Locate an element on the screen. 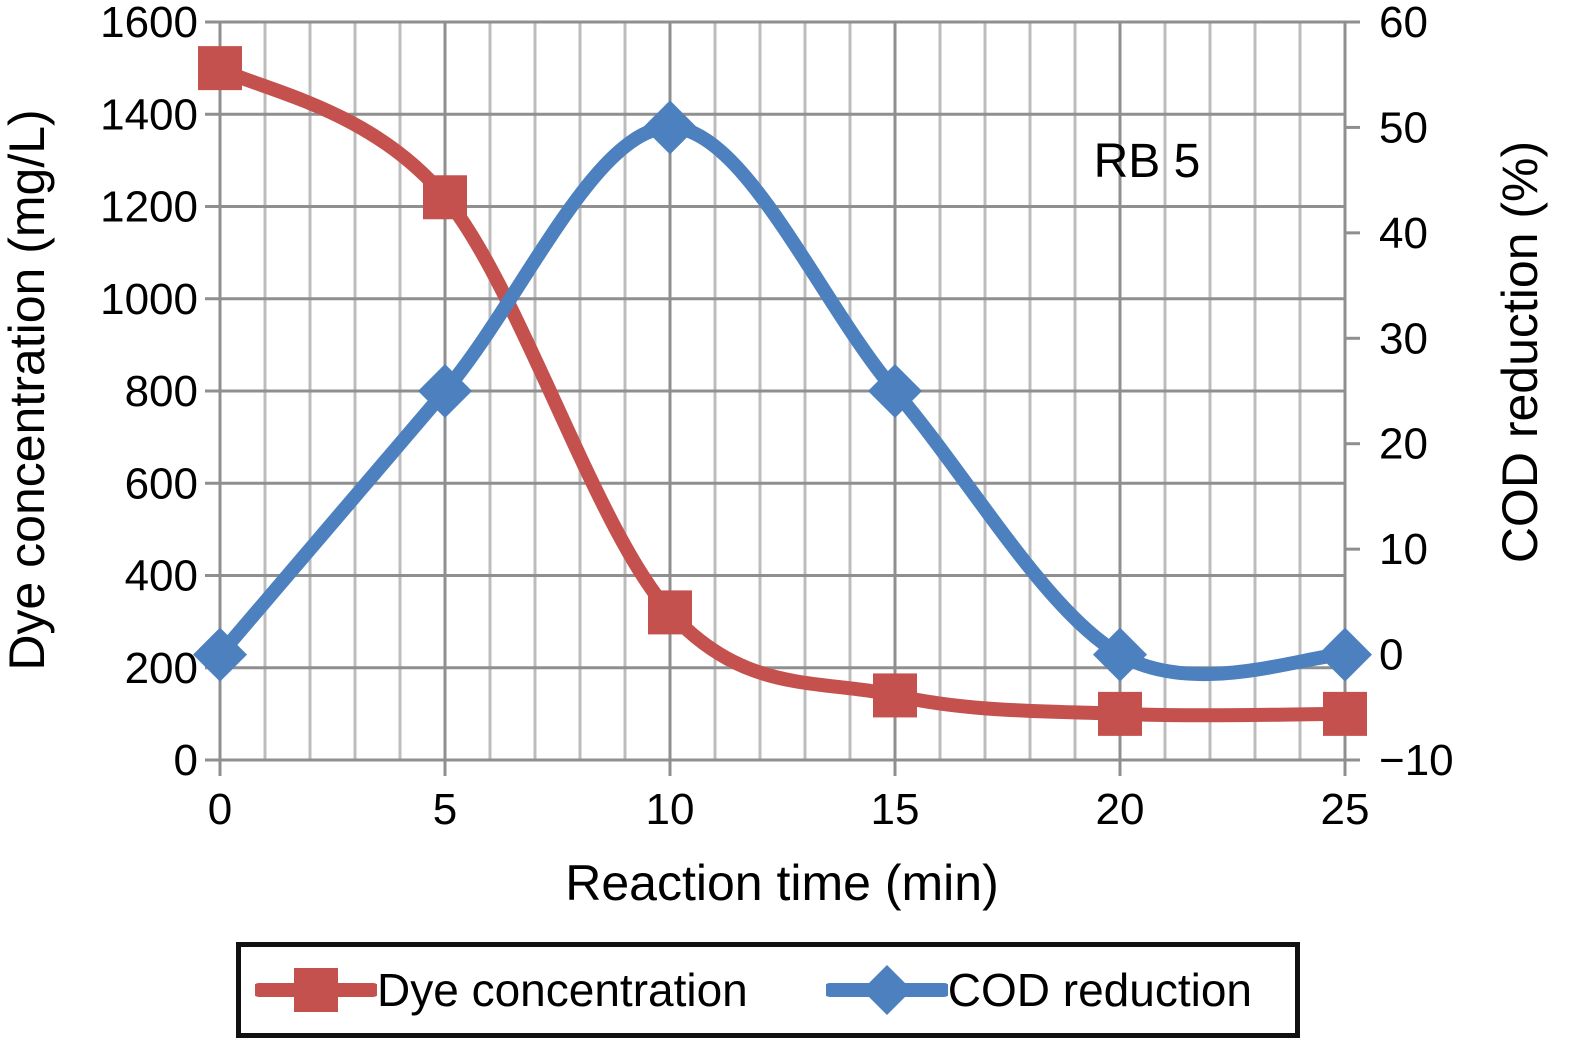  x-axis-tick-label: 15 is located at coordinates (895, 809).